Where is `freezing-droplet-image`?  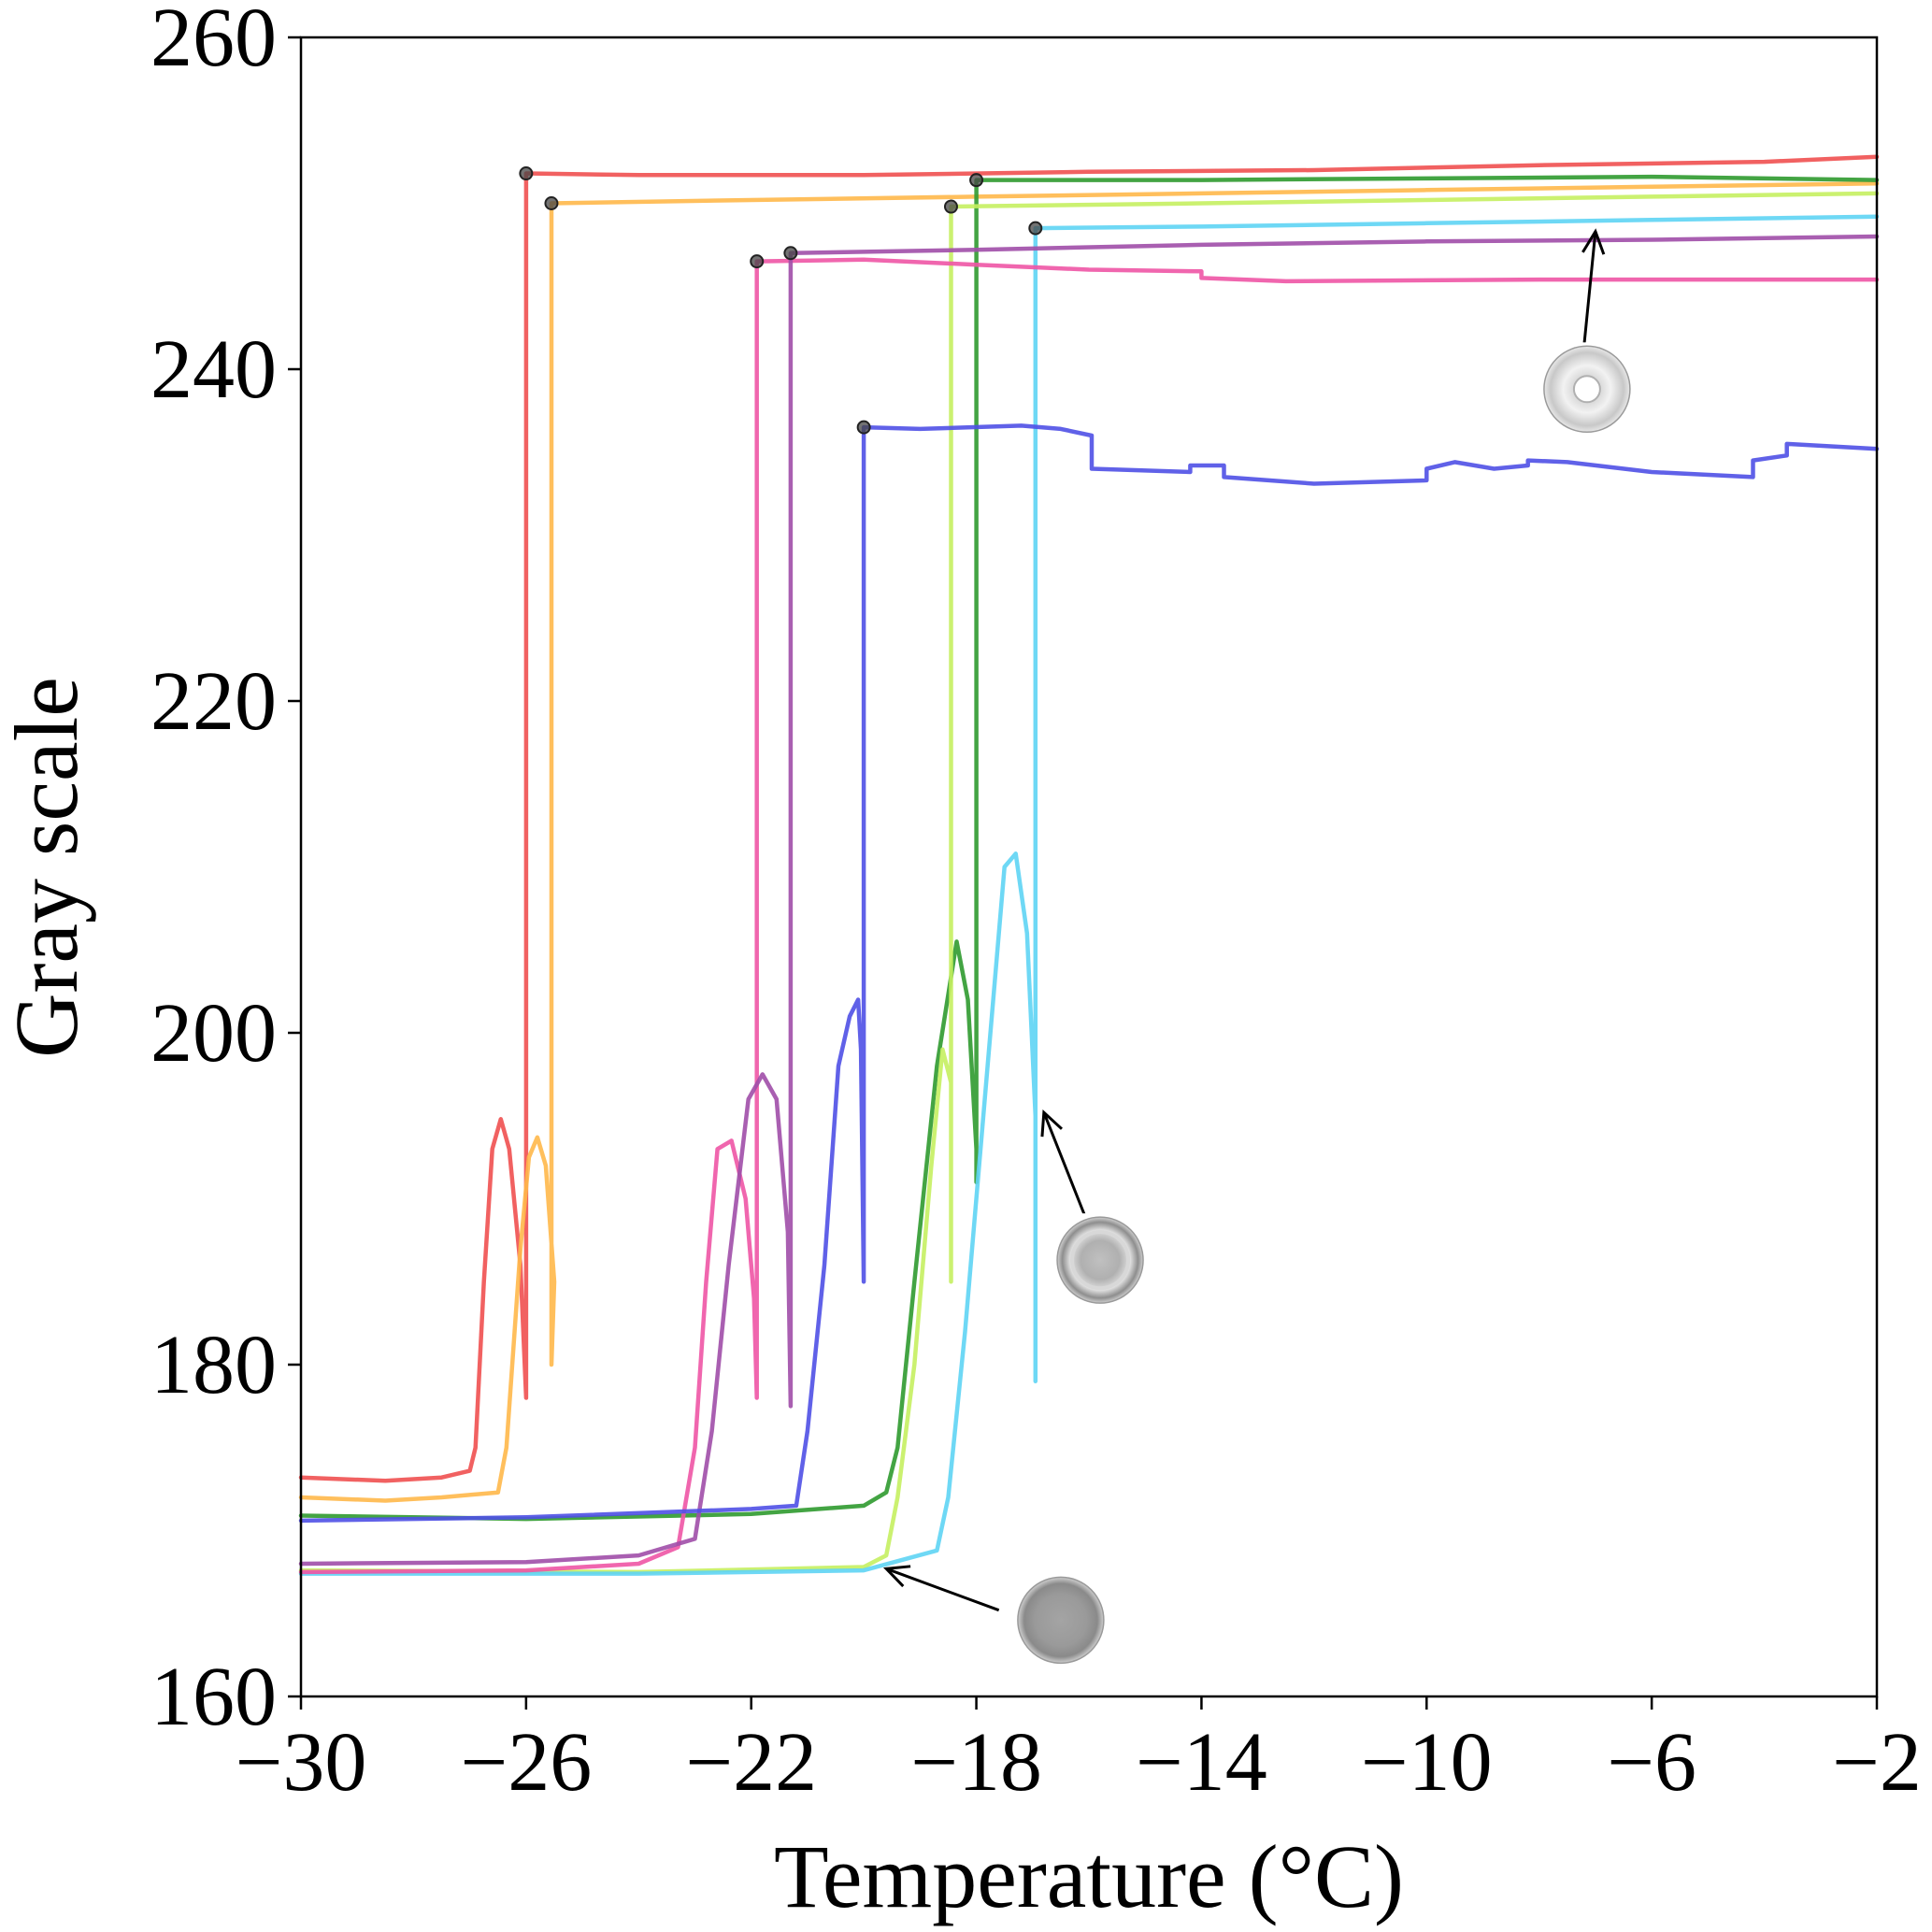 freezing-droplet-image is located at coordinates (1100, 1260).